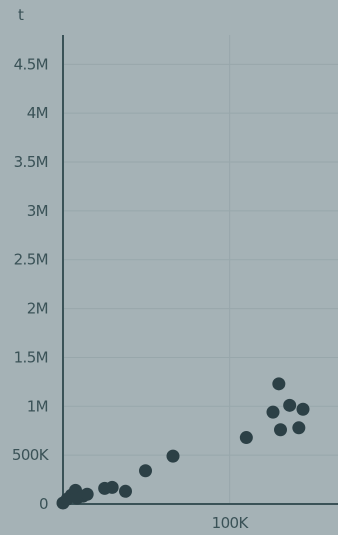 This screenshot has width=338, height=535. I want to click on y-tick-label: 2.5M, so click(31, 260).